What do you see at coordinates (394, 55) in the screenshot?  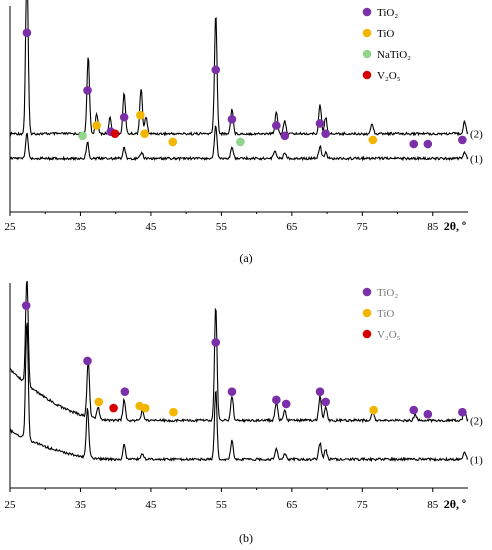 I see `legend-label: NaTiO₂` at bounding box center [394, 55].